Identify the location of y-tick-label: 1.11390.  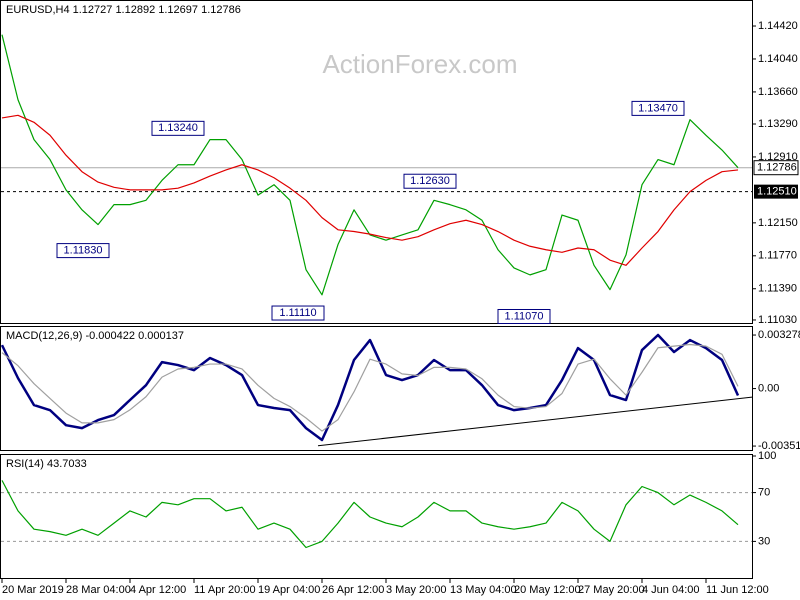
(777, 289).